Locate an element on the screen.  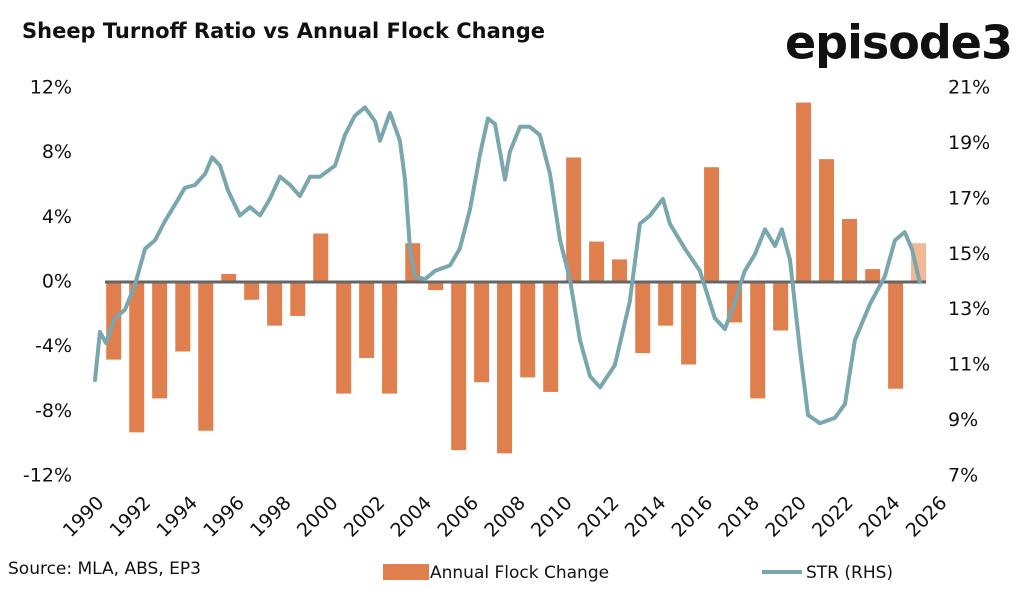
y-tick-label: 12% is located at coordinates (51, 88).